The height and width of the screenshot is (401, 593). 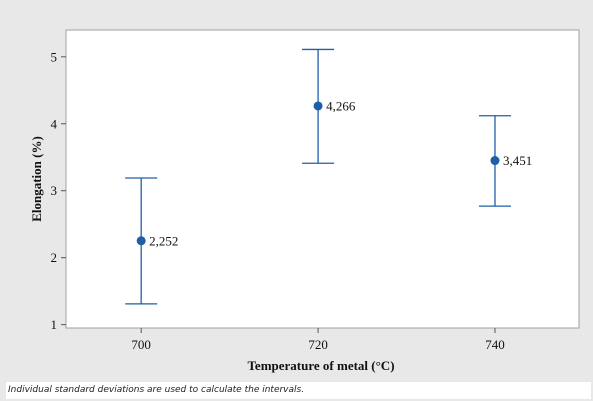 What do you see at coordinates (54, 257) in the screenshot?
I see `y-tick-label: 2` at bounding box center [54, 257].